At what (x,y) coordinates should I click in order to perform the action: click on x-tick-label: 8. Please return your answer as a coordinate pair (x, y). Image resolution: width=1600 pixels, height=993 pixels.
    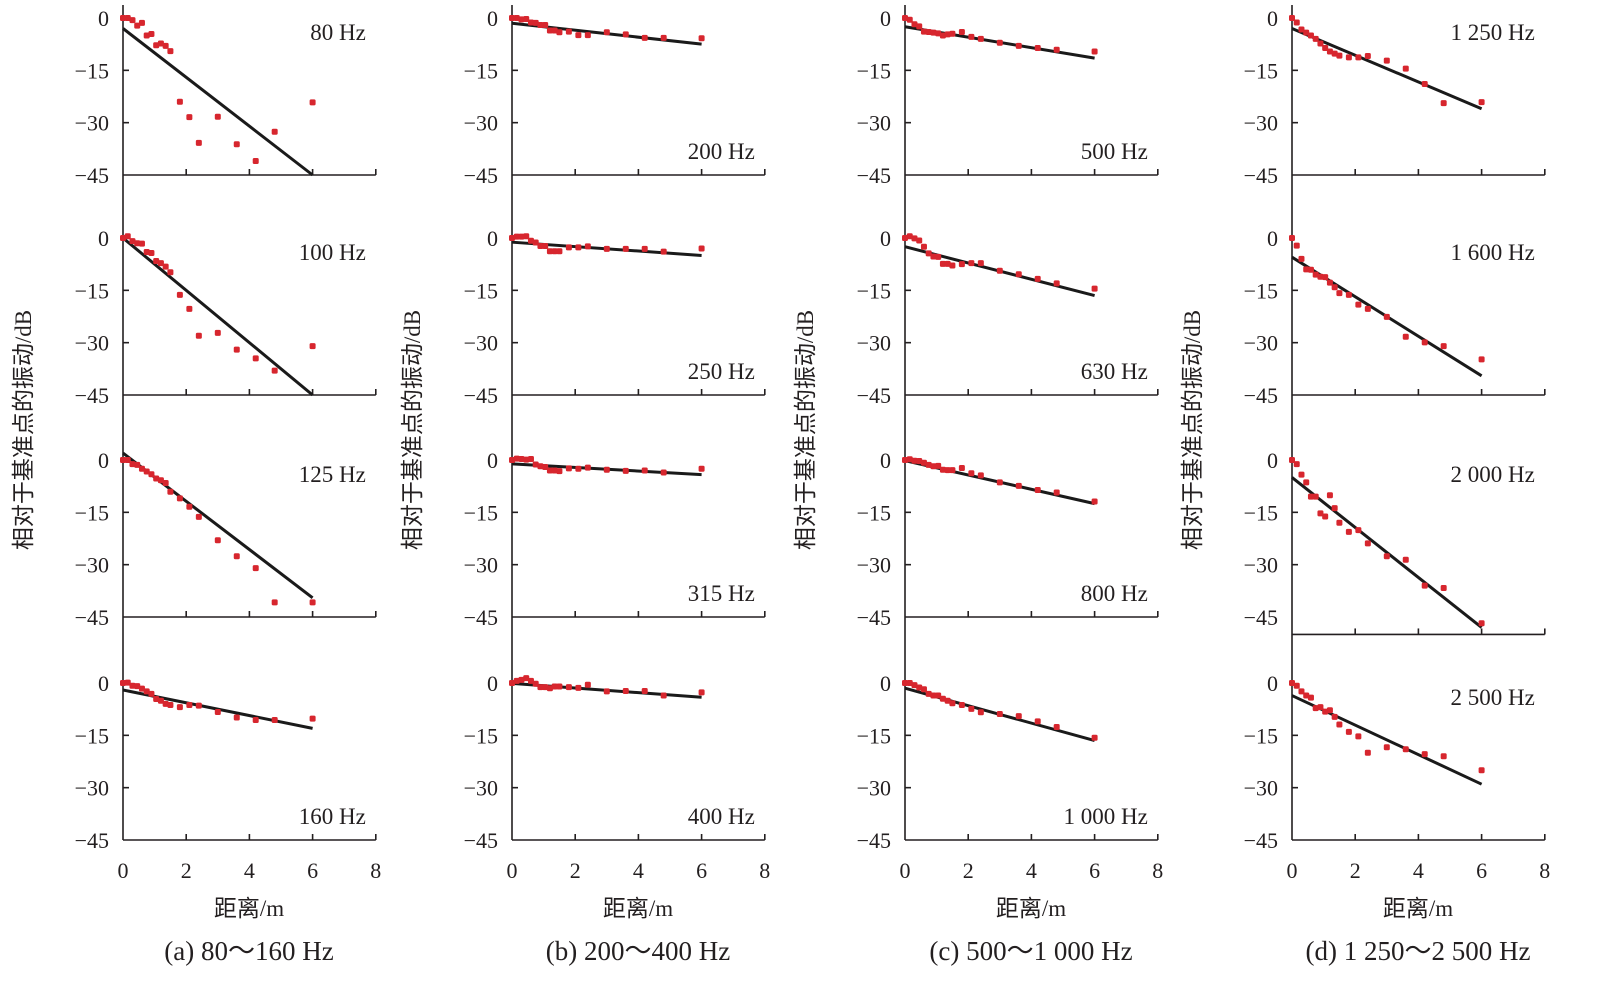
    Looking at the image, I should click on (375, 870).